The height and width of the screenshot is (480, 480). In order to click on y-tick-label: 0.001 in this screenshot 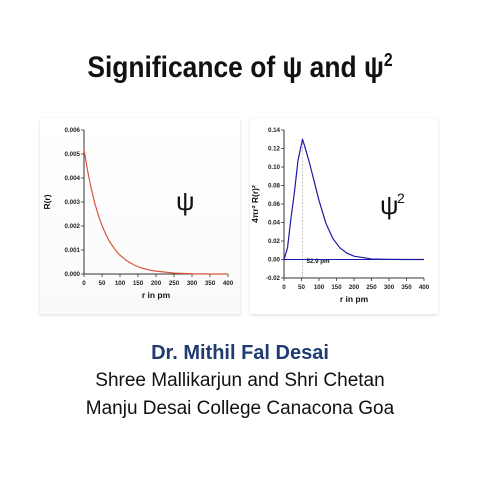, I will do `click(73, 250)`.